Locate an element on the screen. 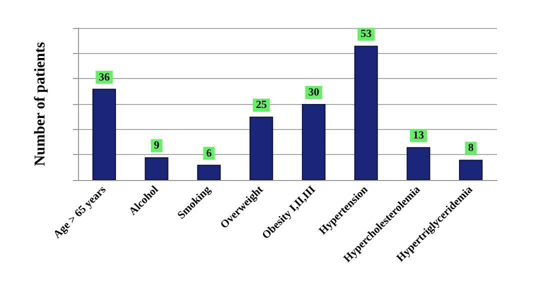 The width and height of the screenshot is (550, 303). data-label: 30 is located at coordinates (314, 92).